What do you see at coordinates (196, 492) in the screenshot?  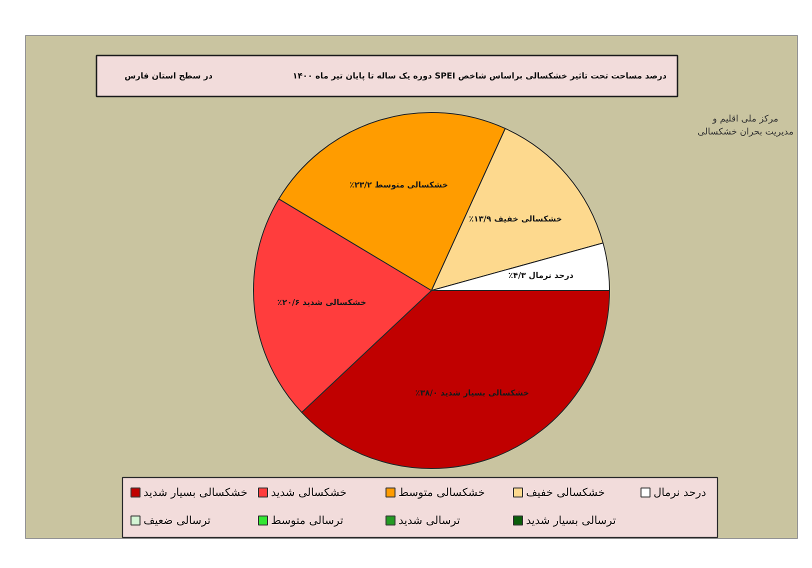 I see `legend-label: خشکسالی بسیار شدید` at bounding box center [196, 492].